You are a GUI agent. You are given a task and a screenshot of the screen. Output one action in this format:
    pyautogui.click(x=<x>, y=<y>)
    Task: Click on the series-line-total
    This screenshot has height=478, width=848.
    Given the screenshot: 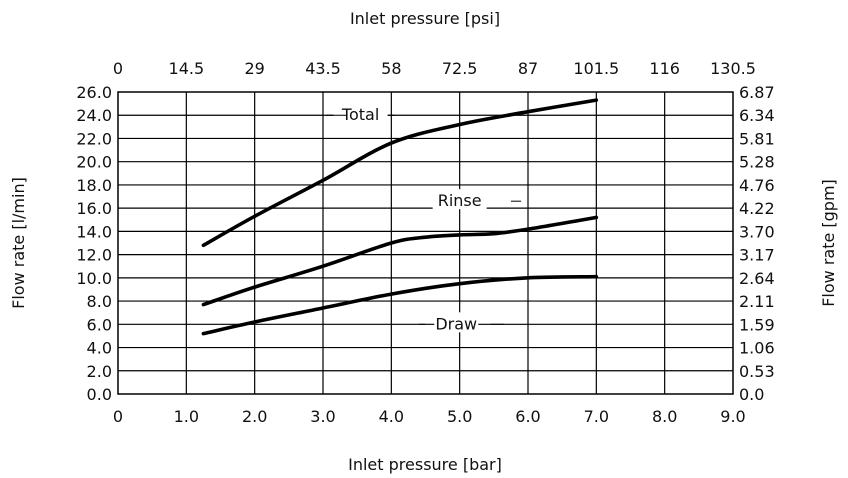 What is the action you would take?
    pyautogui.click(x=400, y=173)
    